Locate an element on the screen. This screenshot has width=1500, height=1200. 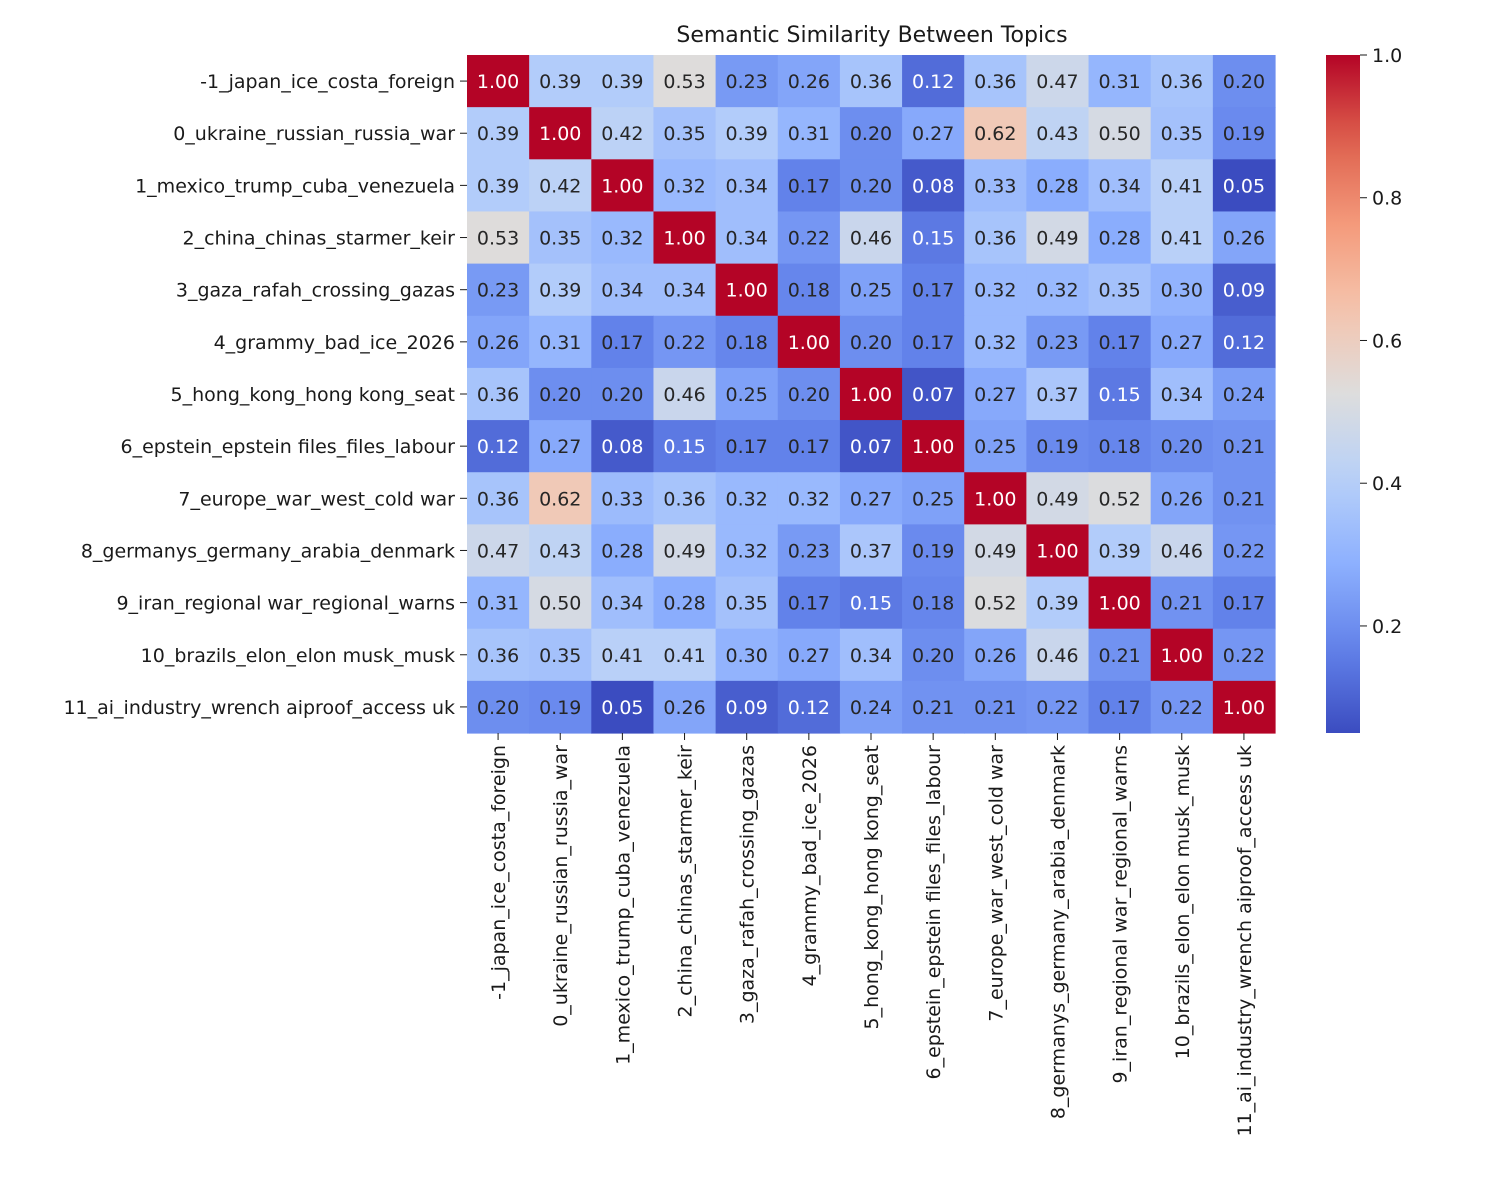
cell-value-label: 0.28 is located at coordinates (1057, 186).